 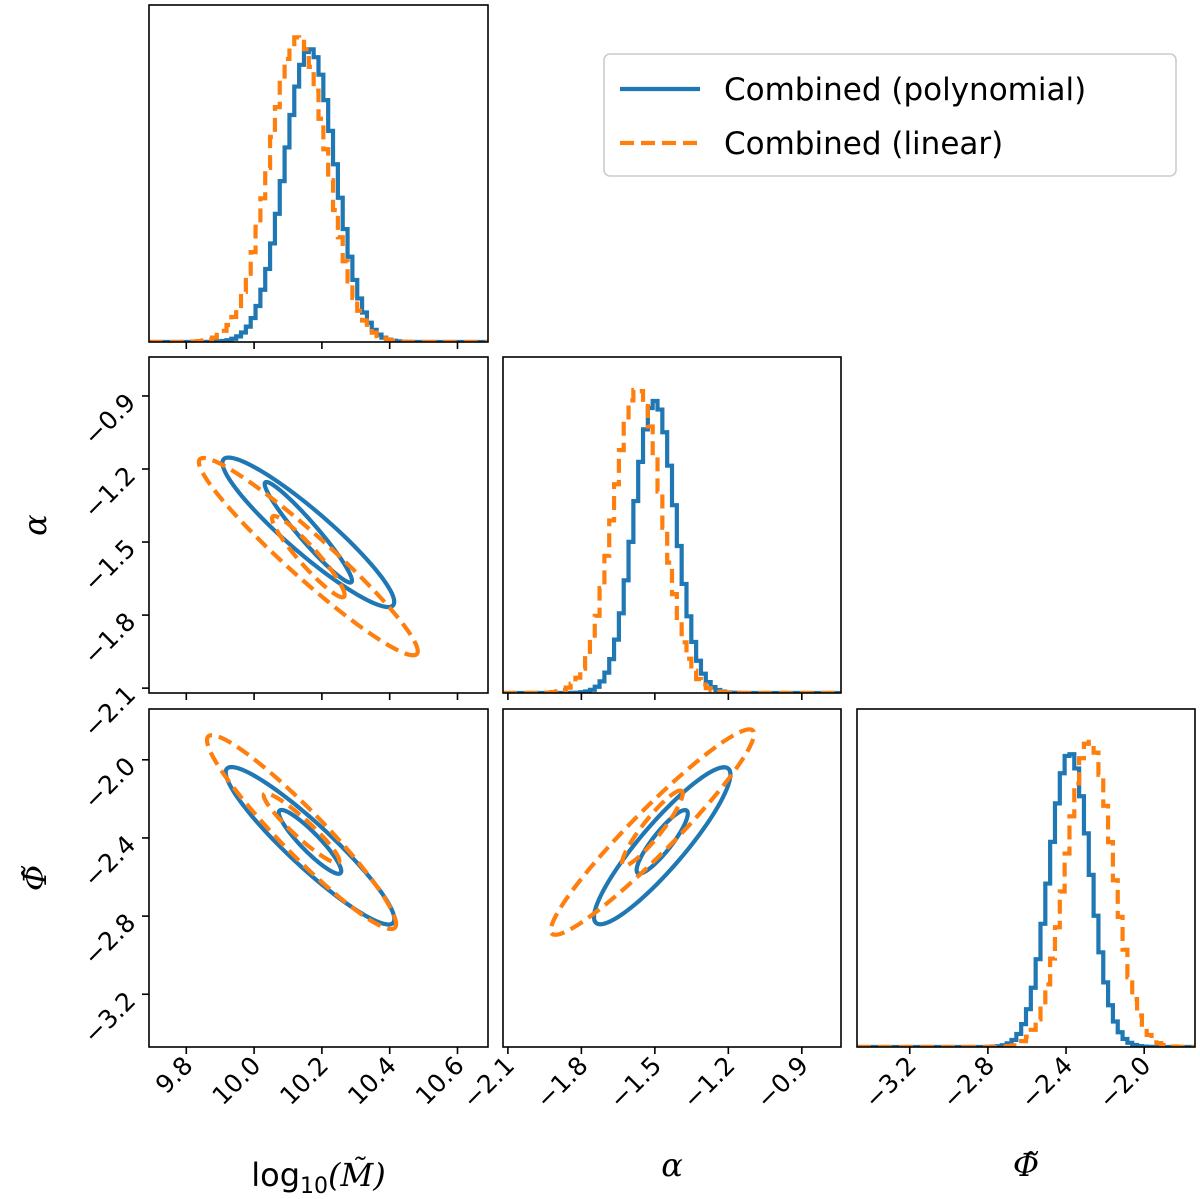 I want to click on hist-panel-phi, so click(x=1026, y=893).